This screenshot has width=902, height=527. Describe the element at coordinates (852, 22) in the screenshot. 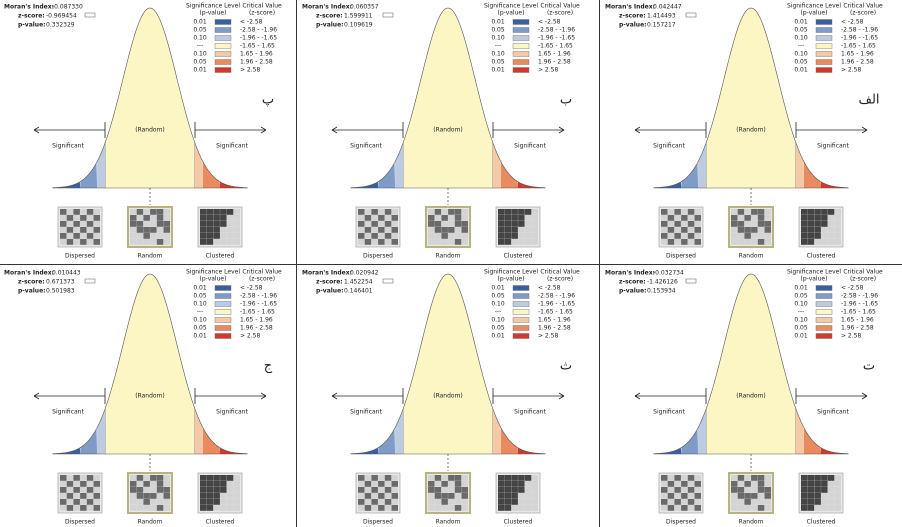

I see `legend-z: < -2.58` at that location.